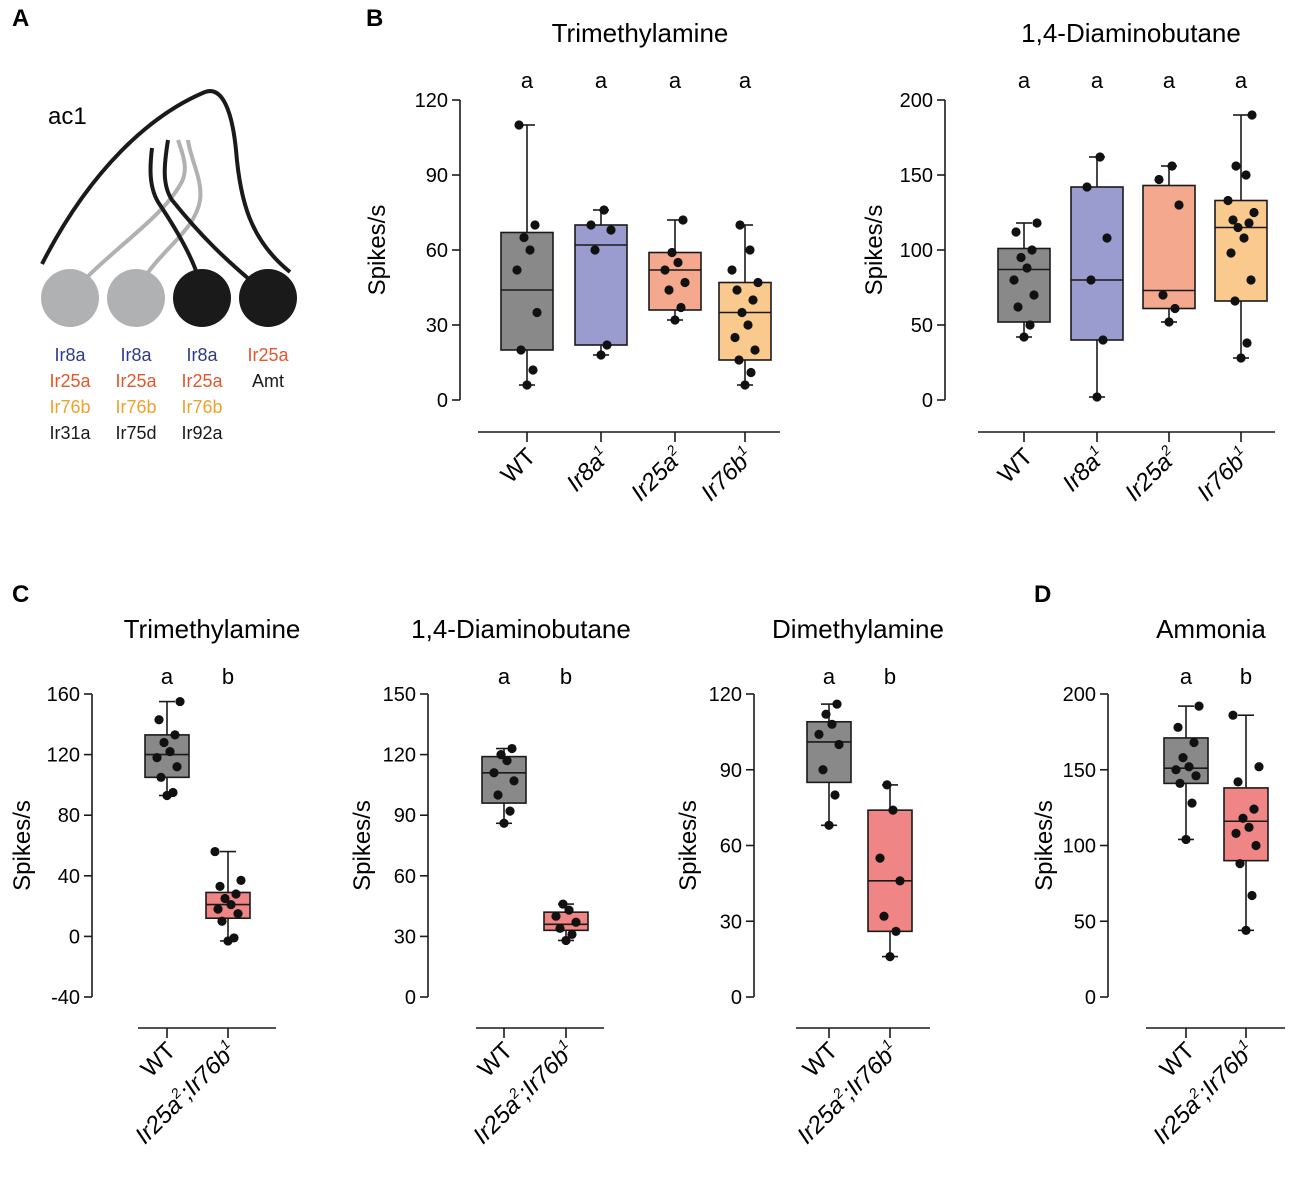 The height and width of the screenshot is (1194, 1300). I want to click on sensillum-label: ac1, so click(67, 116).